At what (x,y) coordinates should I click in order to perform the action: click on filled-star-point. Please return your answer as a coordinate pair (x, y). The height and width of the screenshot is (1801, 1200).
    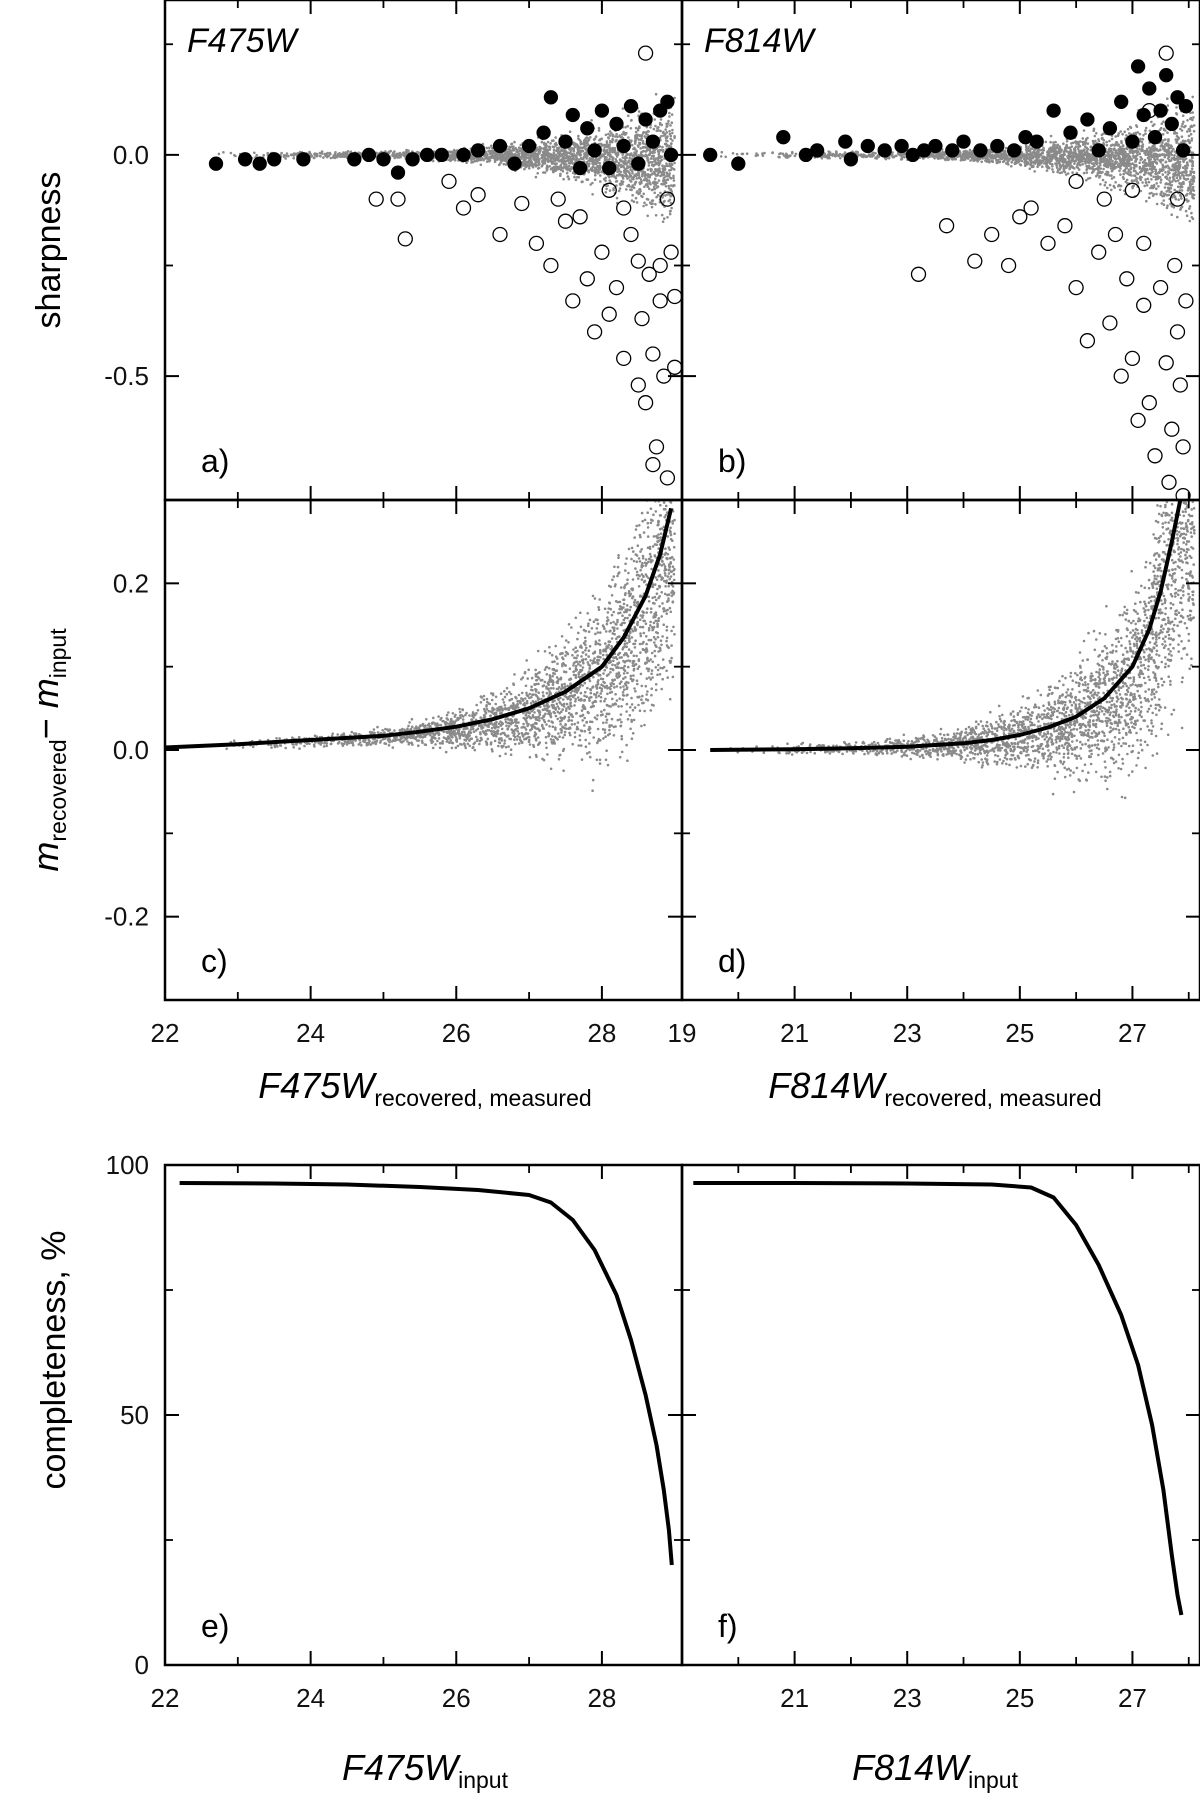
    Looking at the image, I should click on (572, 115).